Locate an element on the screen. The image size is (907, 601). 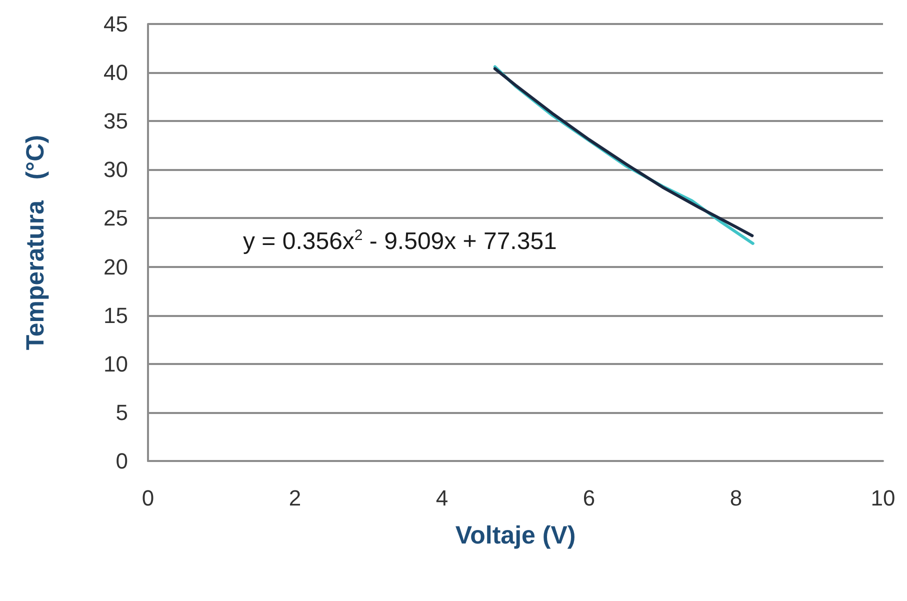
y-tick-label: 25 is located at coordinates (116, 218).